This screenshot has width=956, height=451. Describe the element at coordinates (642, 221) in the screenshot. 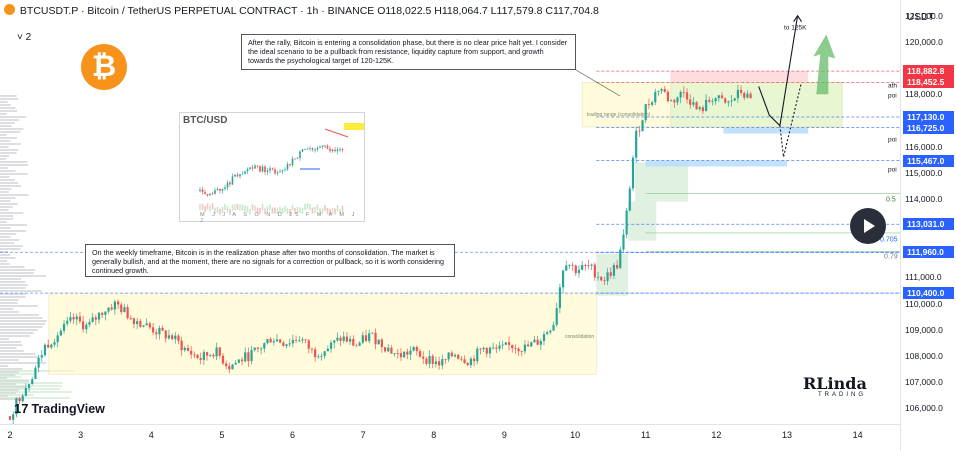

I see `imbalance-zone` at that location.